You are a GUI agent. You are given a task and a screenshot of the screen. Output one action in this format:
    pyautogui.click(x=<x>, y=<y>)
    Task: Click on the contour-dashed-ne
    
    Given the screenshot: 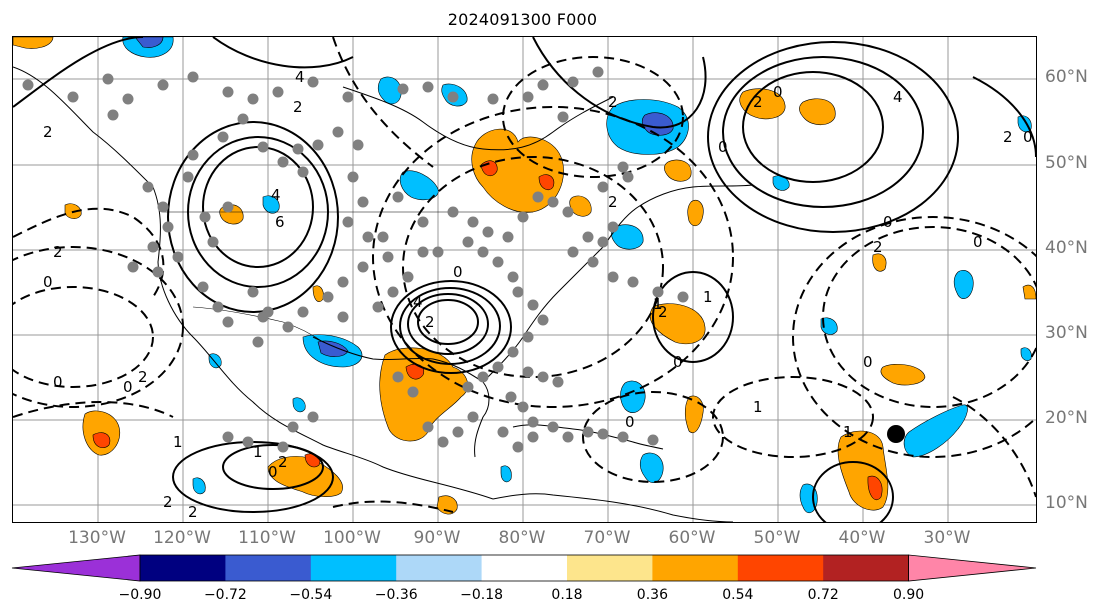 What is the action you would take?
    pyautogui.click(x=593, y=117)
    